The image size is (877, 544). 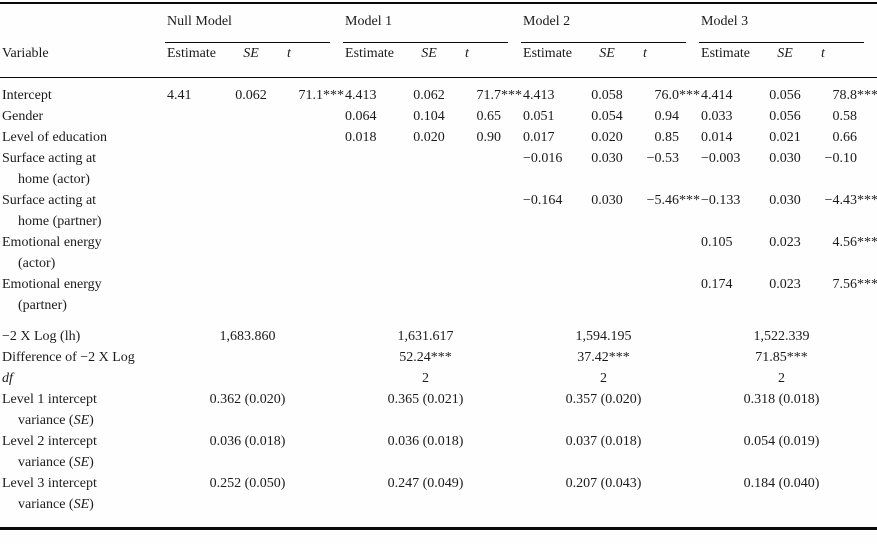 I want to click on estimate-cell: 4.413, so click(x=361, y=95).